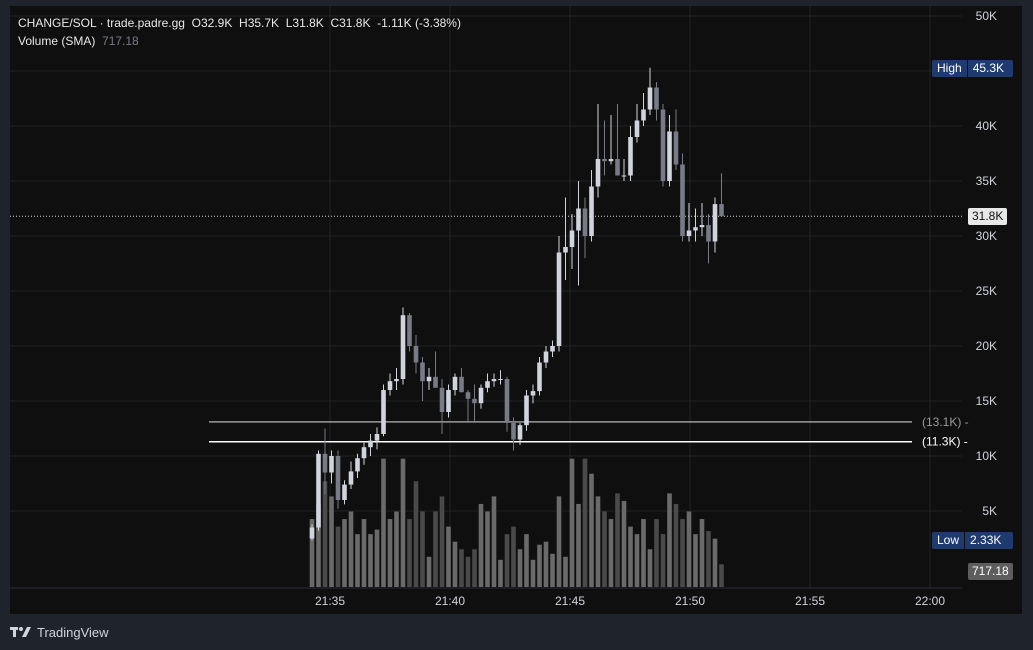 The image size is (1033, 650). I want to click on y-tick-label: 40K, so click(986, 126).